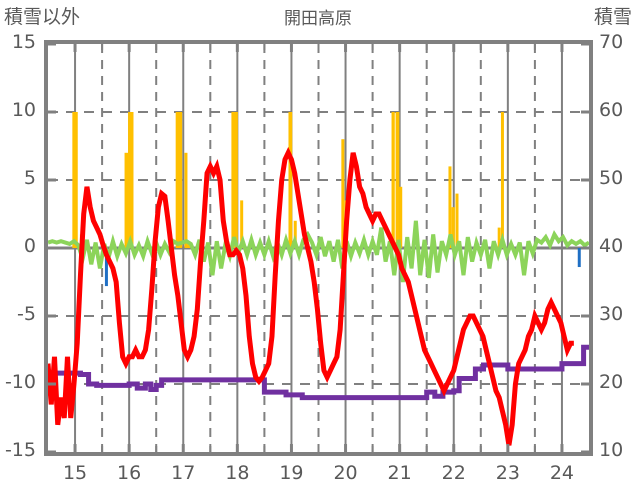 Image resolution: width=636 pixels, height=501 pixels. Describe the element at coordinates (611, 382) in the screenshot. I see `right-tick-label: 20` at that location.